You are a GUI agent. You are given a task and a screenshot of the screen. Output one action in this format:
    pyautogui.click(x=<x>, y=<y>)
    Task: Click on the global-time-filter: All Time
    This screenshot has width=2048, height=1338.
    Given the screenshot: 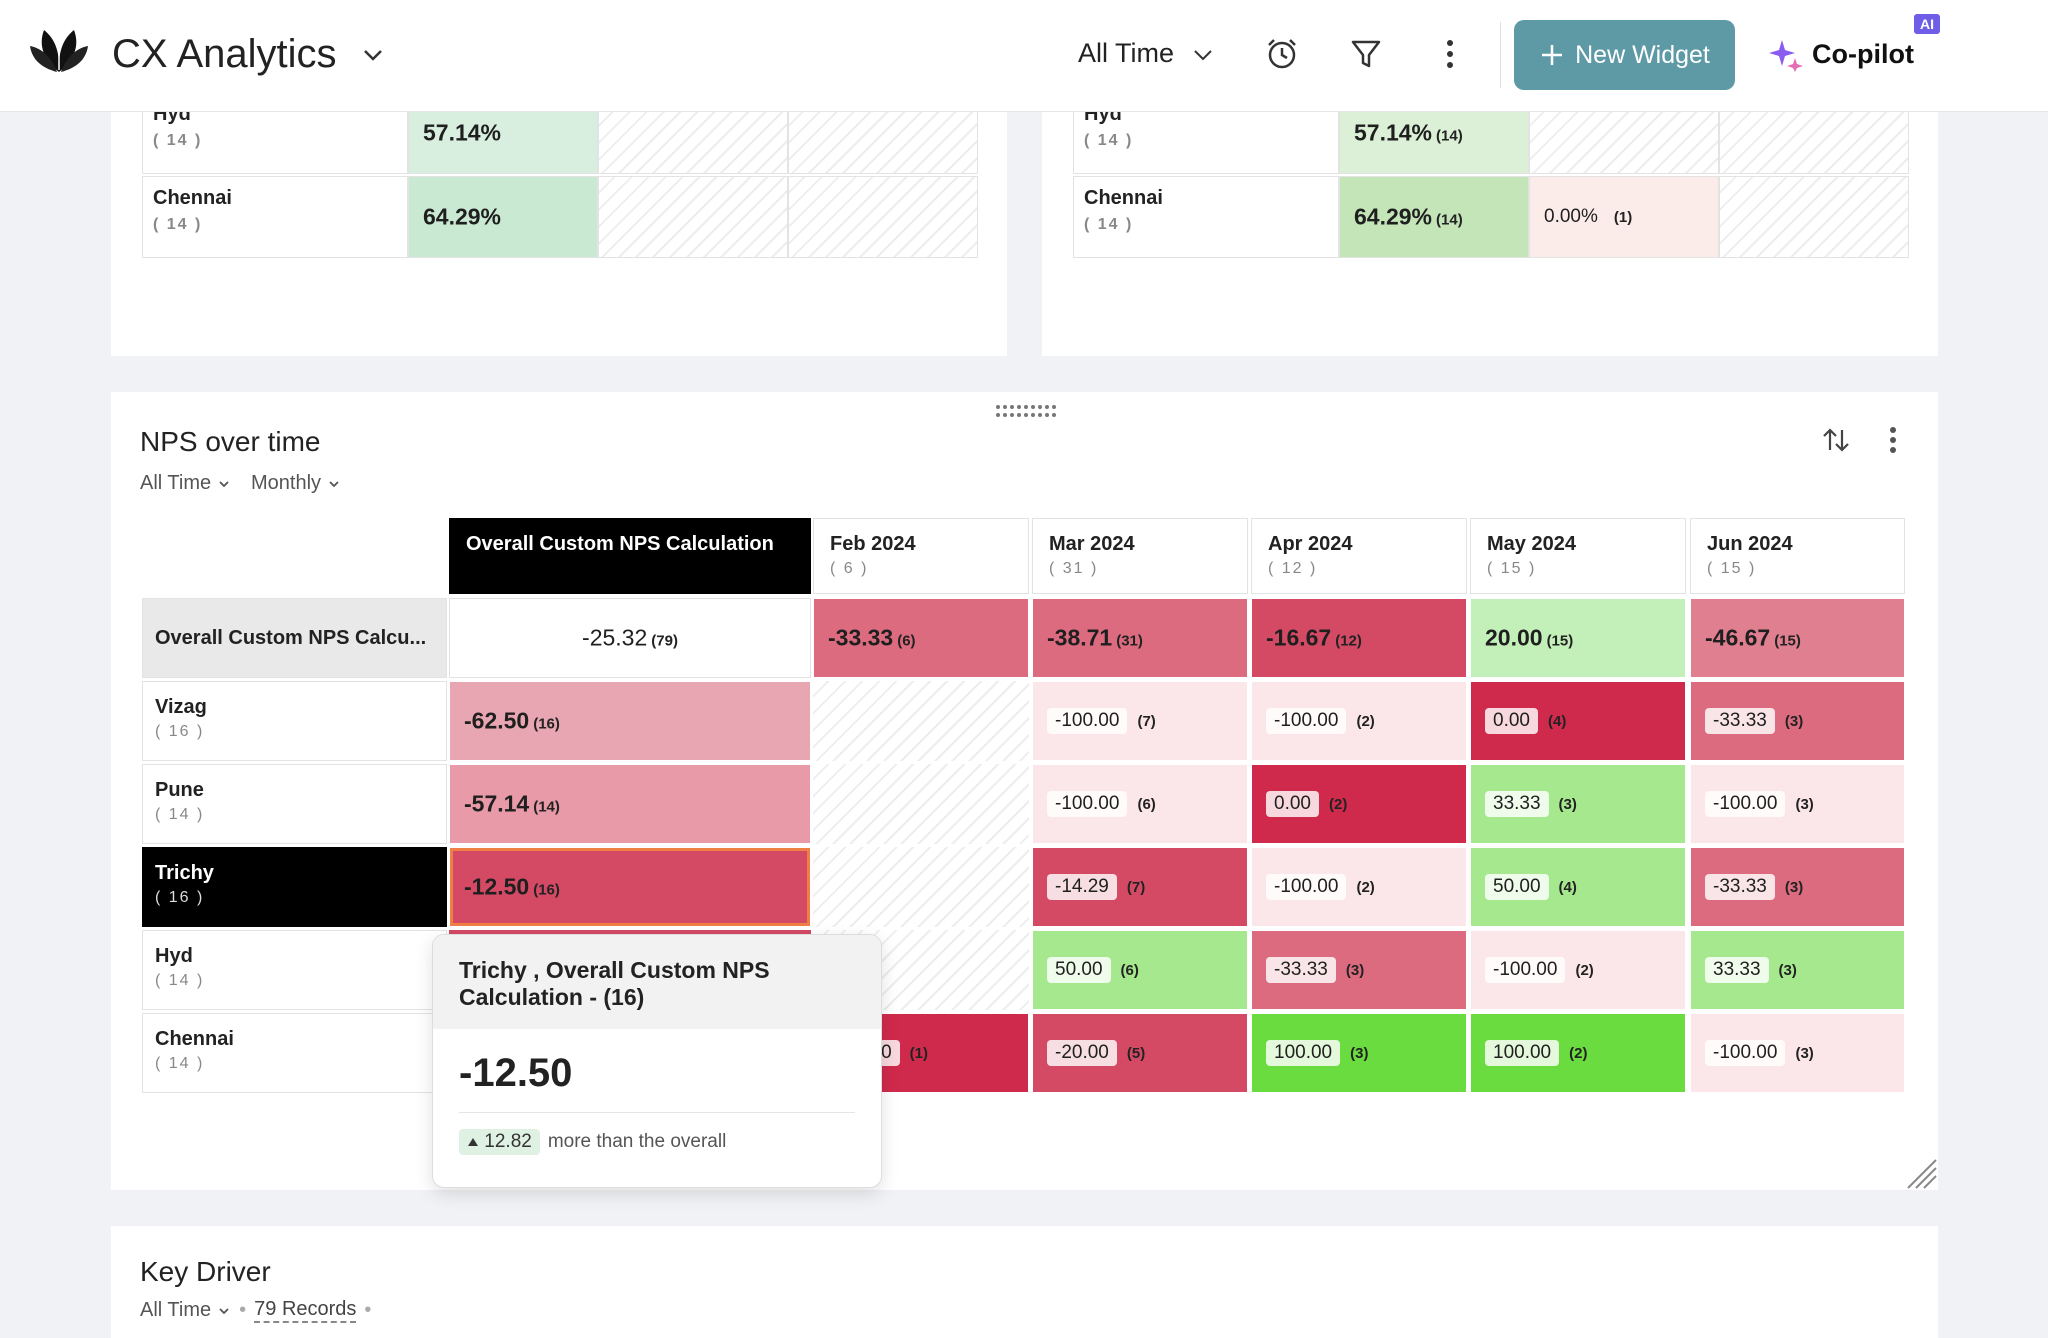 What is the action you would take?
    pyautogui.click(x=1126, y=53)
    